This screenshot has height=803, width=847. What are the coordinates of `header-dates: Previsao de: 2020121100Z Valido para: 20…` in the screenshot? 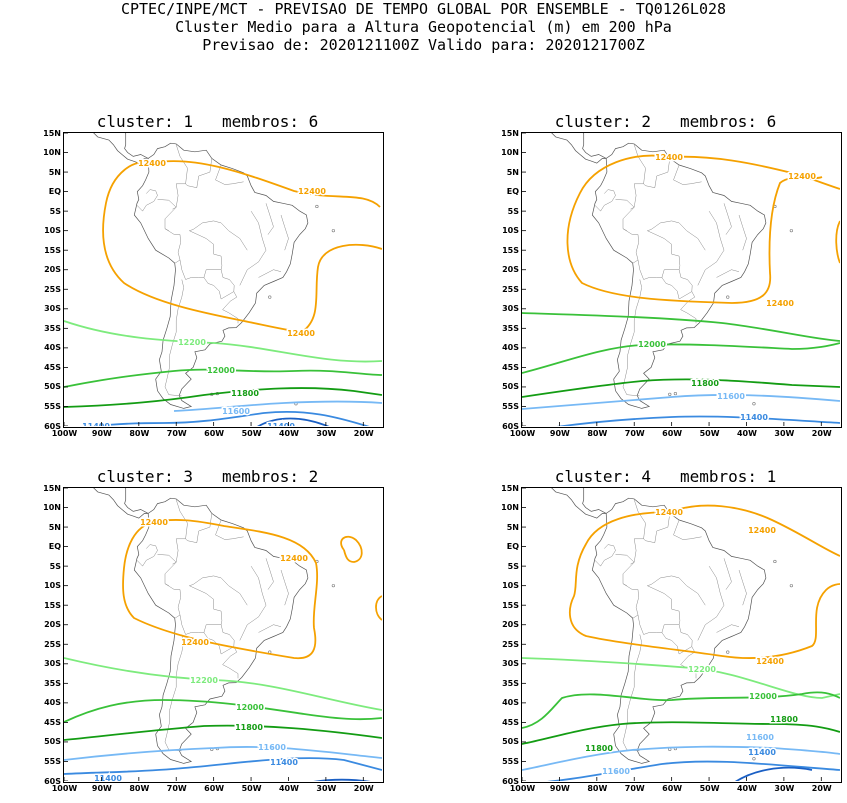 It's located at (423, 45).